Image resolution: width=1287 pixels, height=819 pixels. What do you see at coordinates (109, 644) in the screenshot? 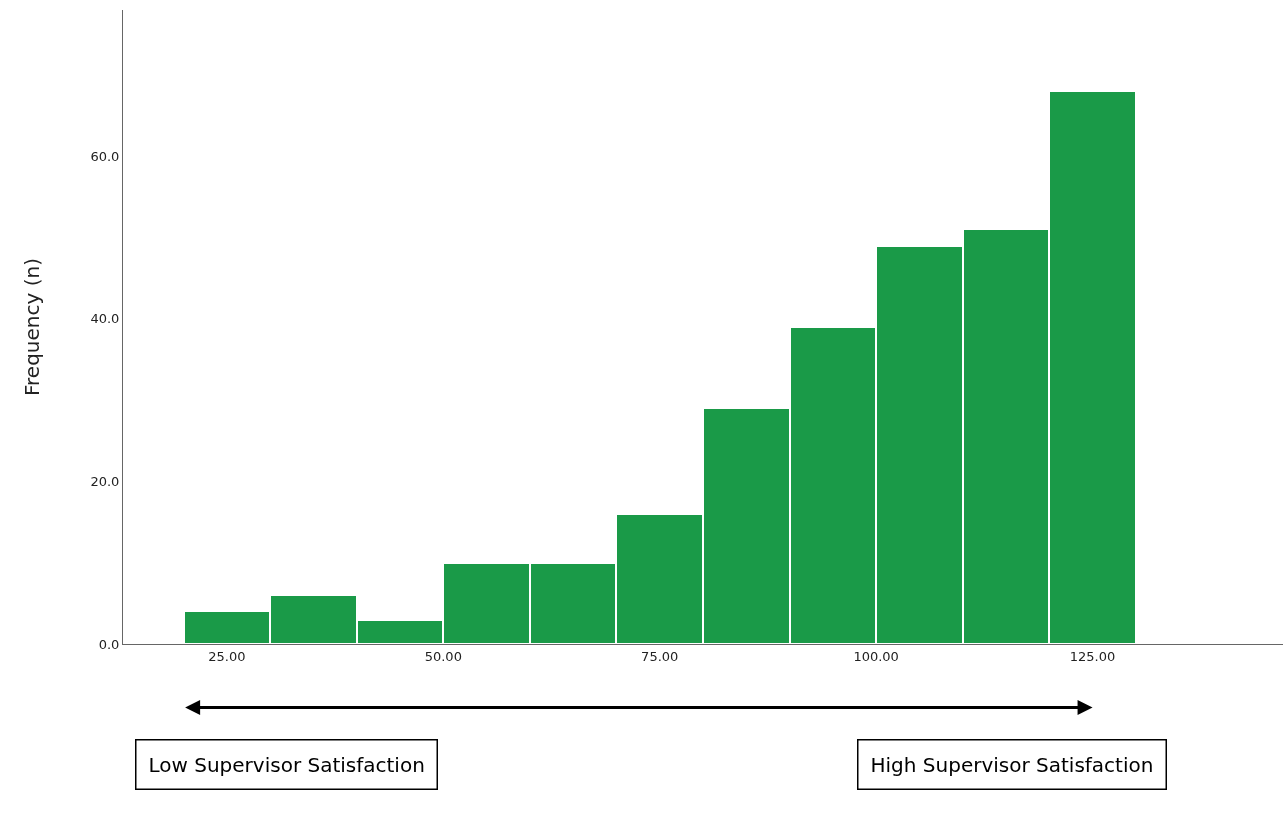
I see `y-tick-label: 0.0` at bounding box center [109, 644].